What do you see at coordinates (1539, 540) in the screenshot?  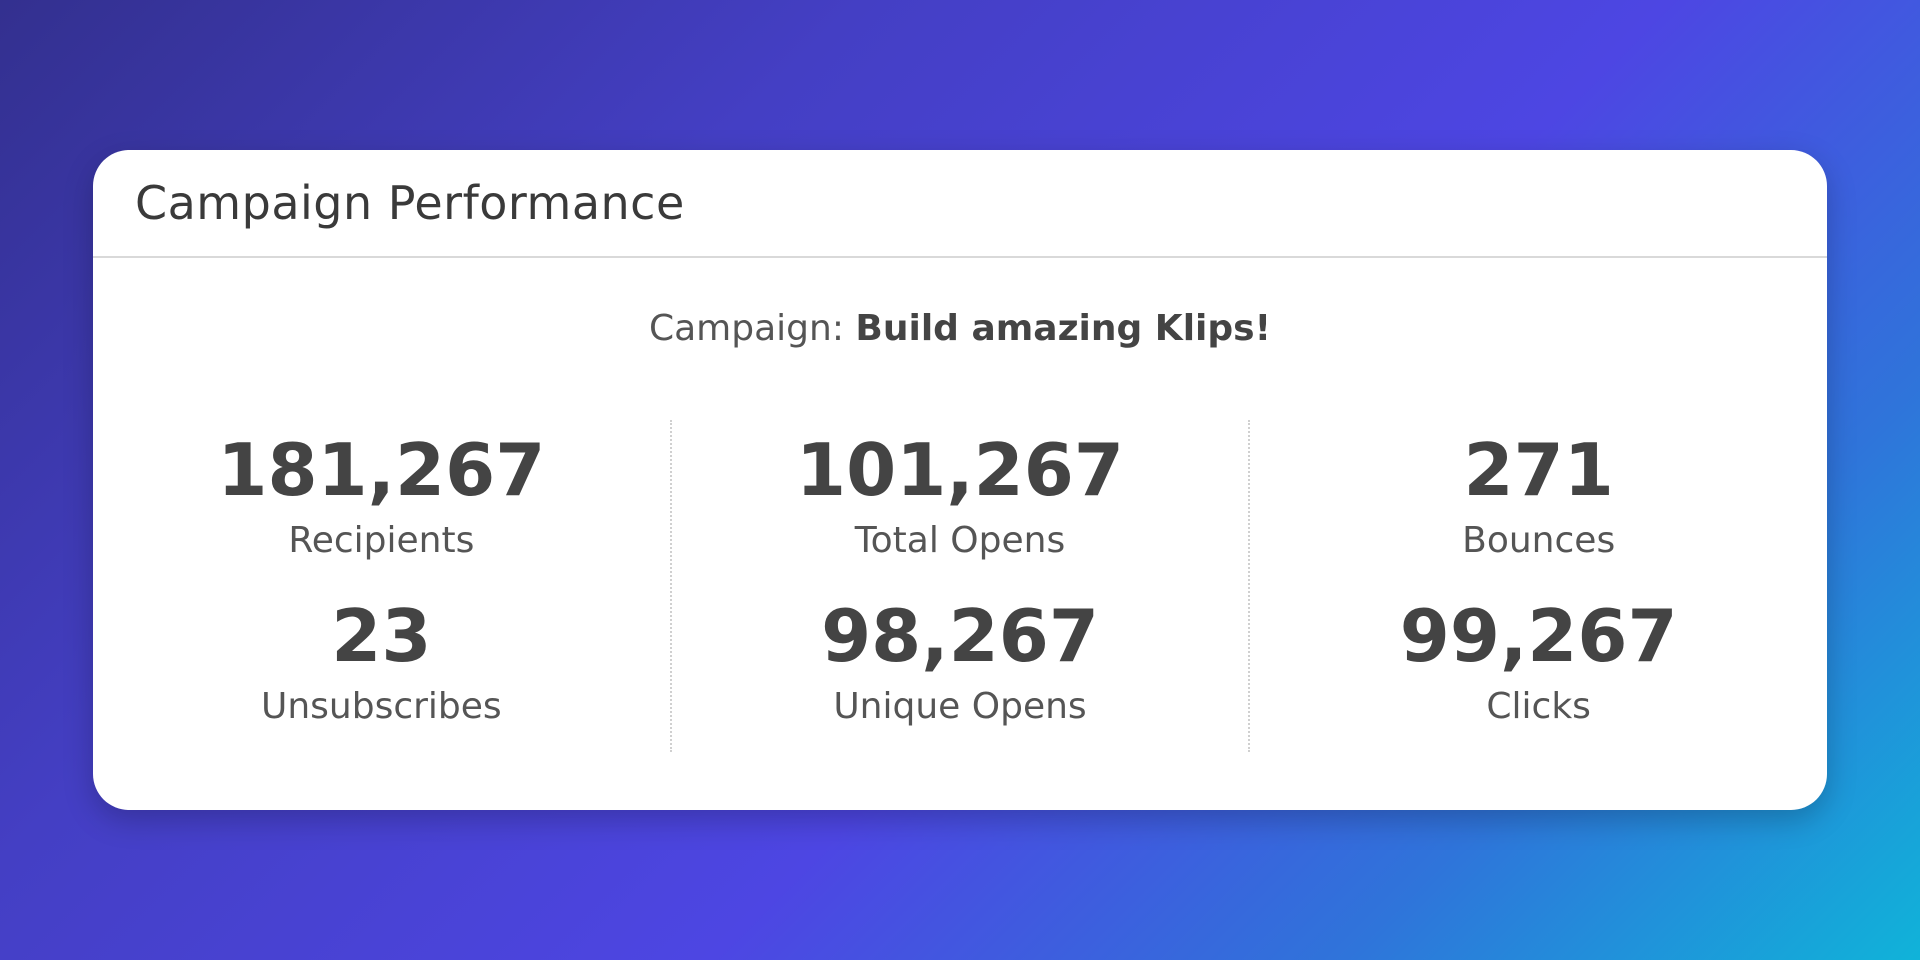 I see `stat-label: Bounces` at bounding box center [1539, 540].